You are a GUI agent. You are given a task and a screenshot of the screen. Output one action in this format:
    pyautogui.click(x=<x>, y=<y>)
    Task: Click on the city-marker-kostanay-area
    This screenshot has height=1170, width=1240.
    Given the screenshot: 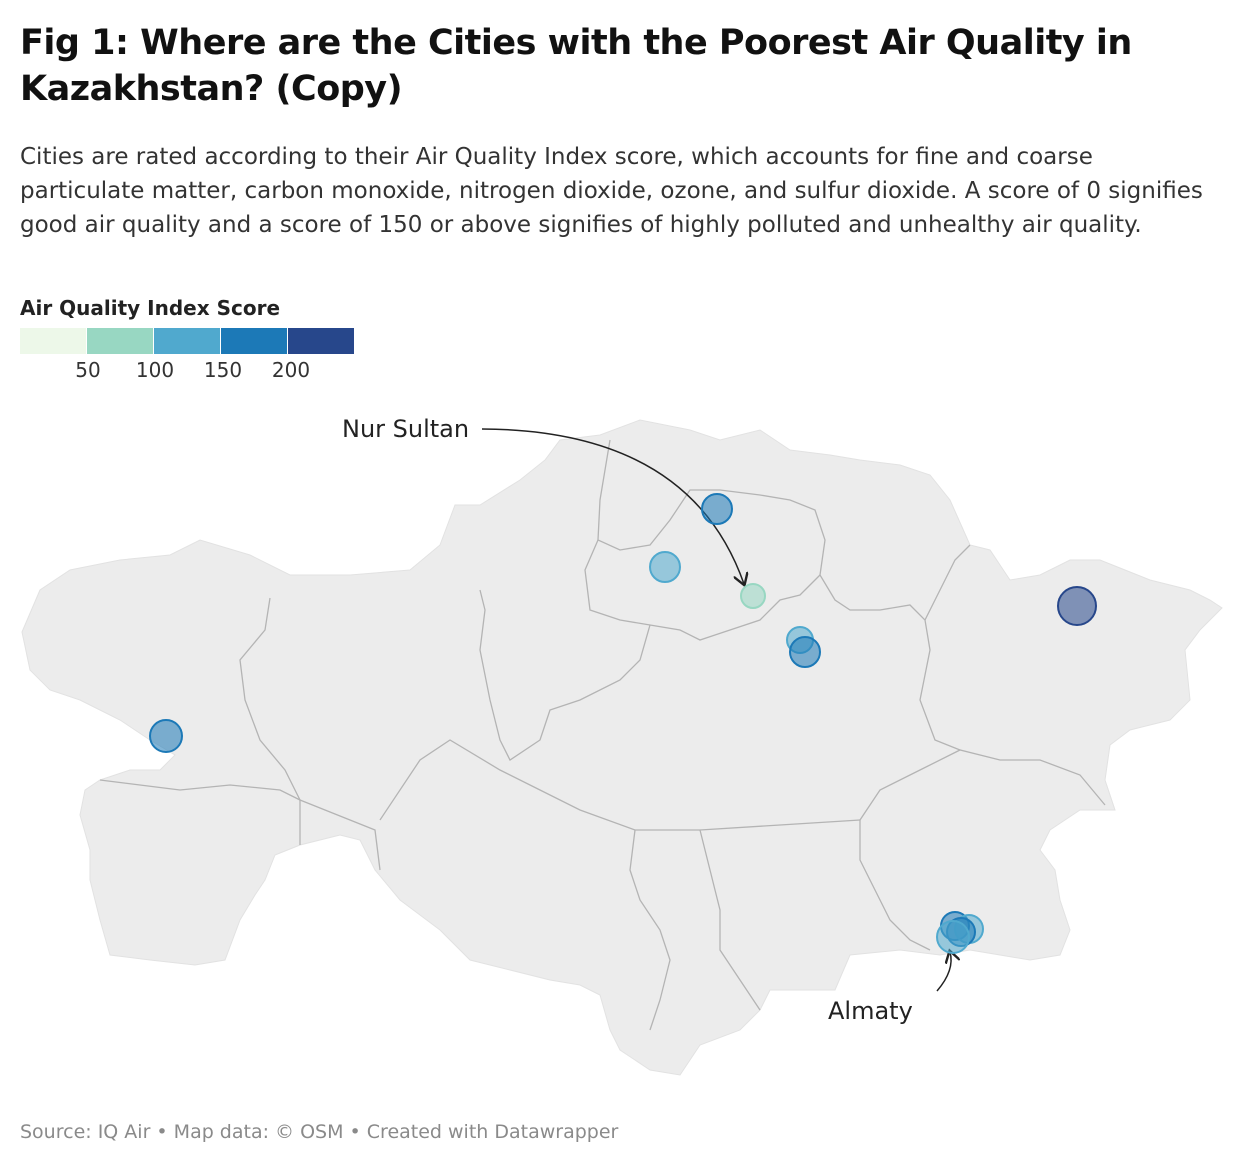 What is the action you would take?
    pyautogui.click(x=665, y=567)
    